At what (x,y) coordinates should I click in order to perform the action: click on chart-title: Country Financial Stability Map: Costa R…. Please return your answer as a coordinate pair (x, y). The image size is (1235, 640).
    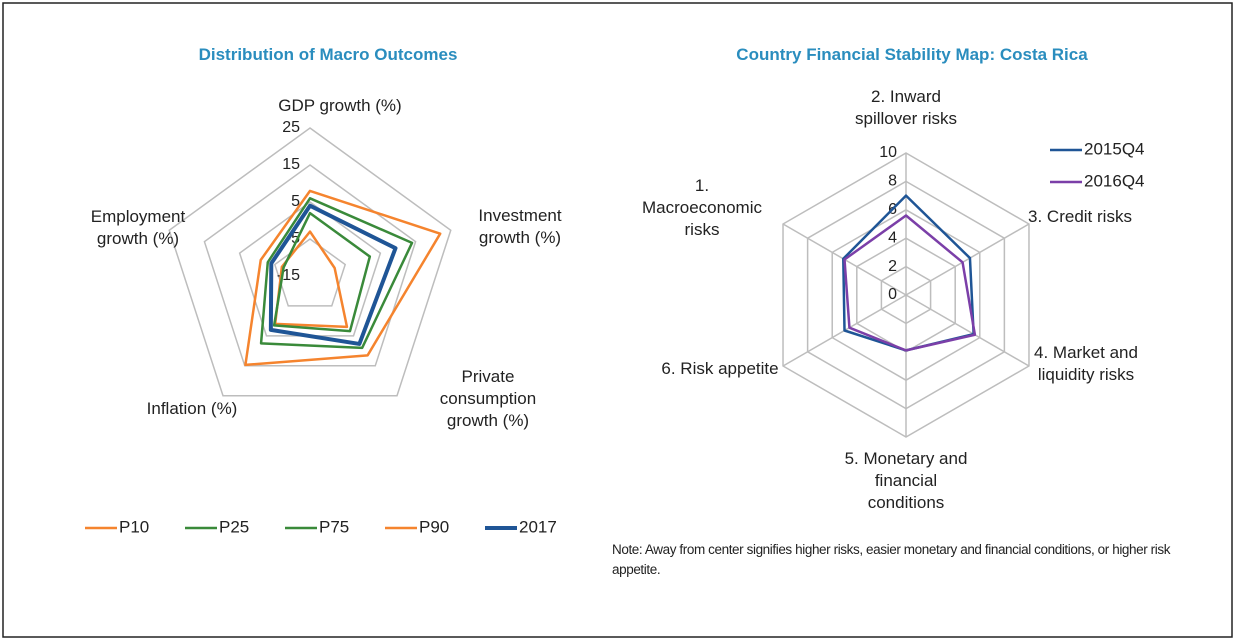
    Looking at the image, I should click on (912, 54).